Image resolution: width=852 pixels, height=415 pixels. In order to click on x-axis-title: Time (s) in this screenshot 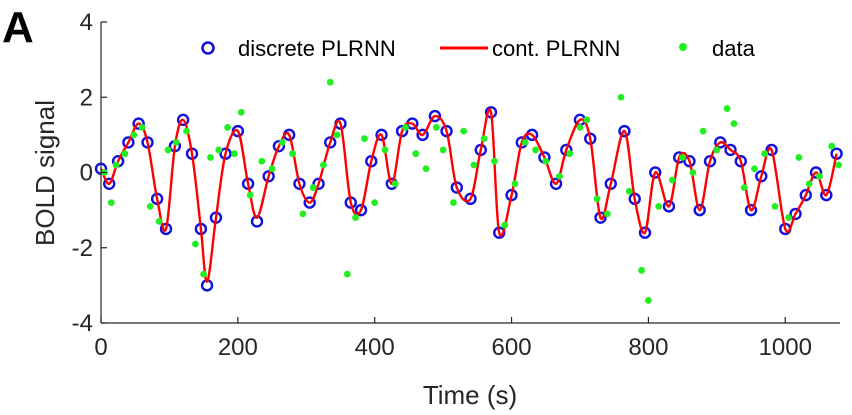, I will do `click(470, 395)`.